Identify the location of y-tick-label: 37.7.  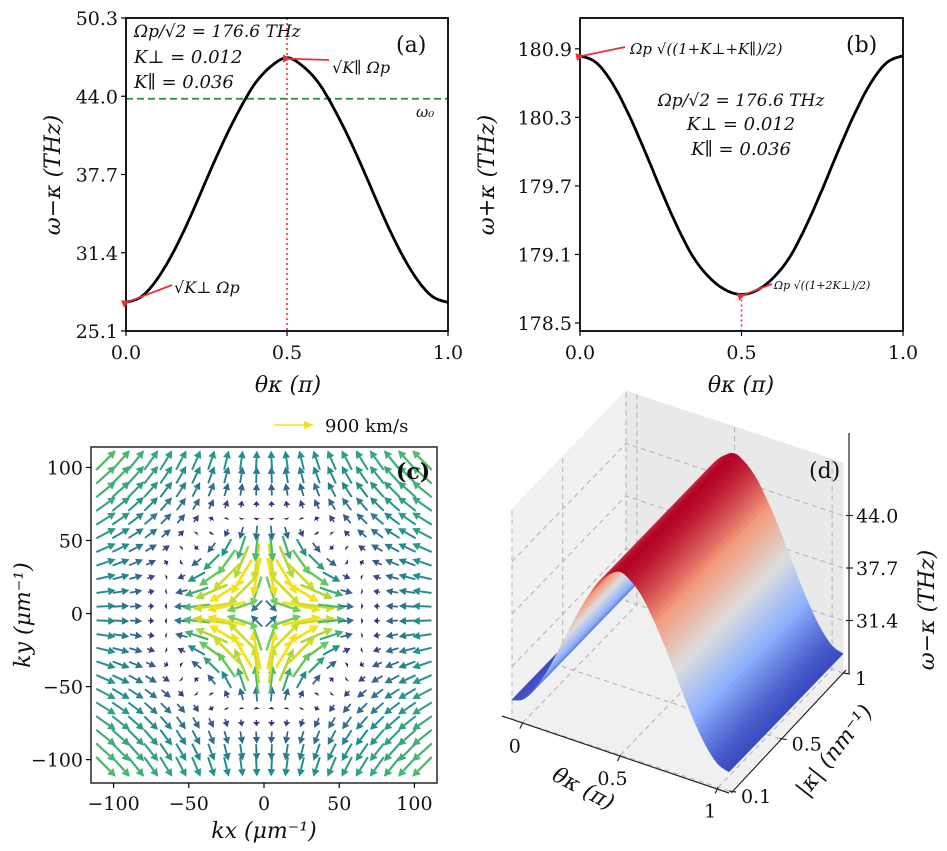
(97, 176).